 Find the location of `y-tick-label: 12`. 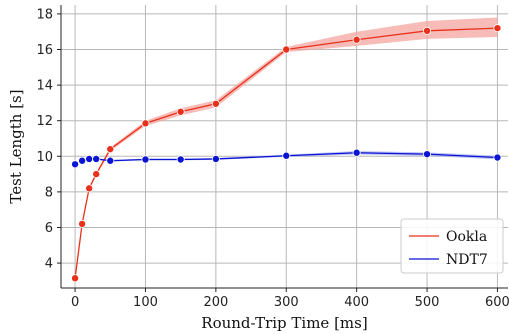

y-tick-label: 12 is located at coordinates (44, 121).